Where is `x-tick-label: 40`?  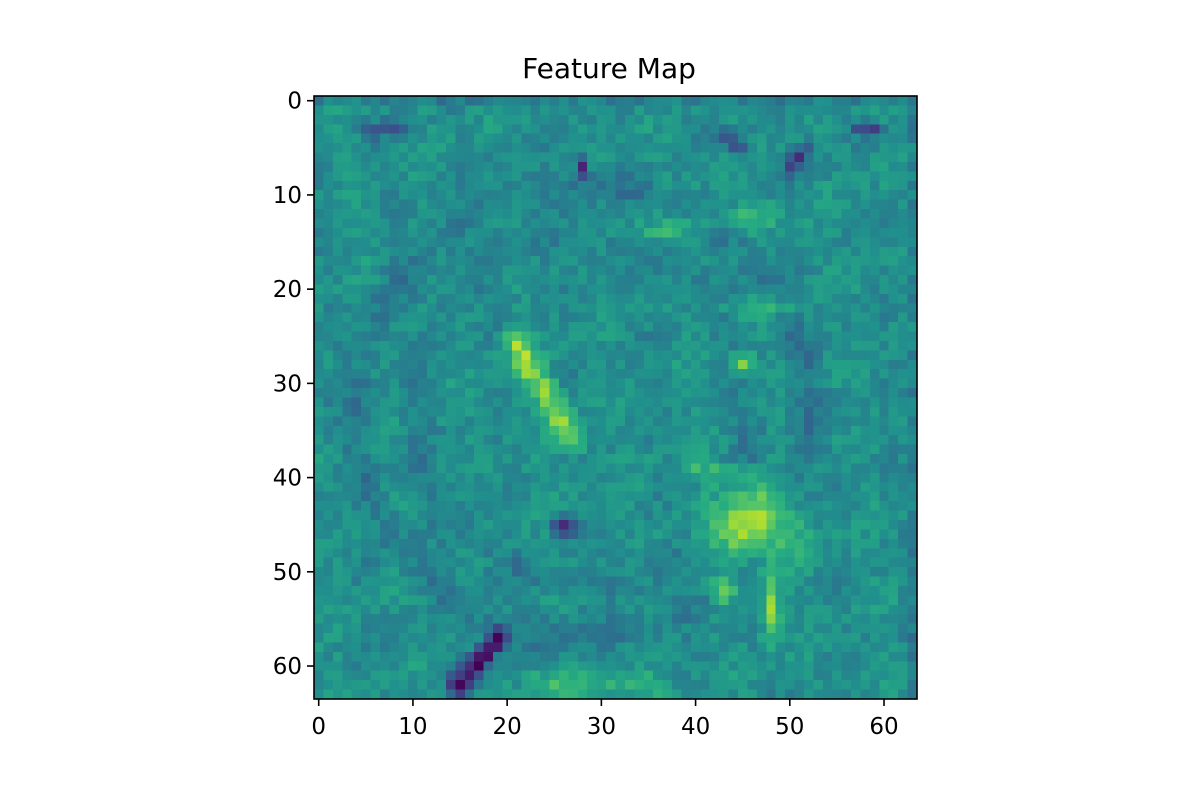 x-tick-label: 40 is located at coordinates (695, 727).